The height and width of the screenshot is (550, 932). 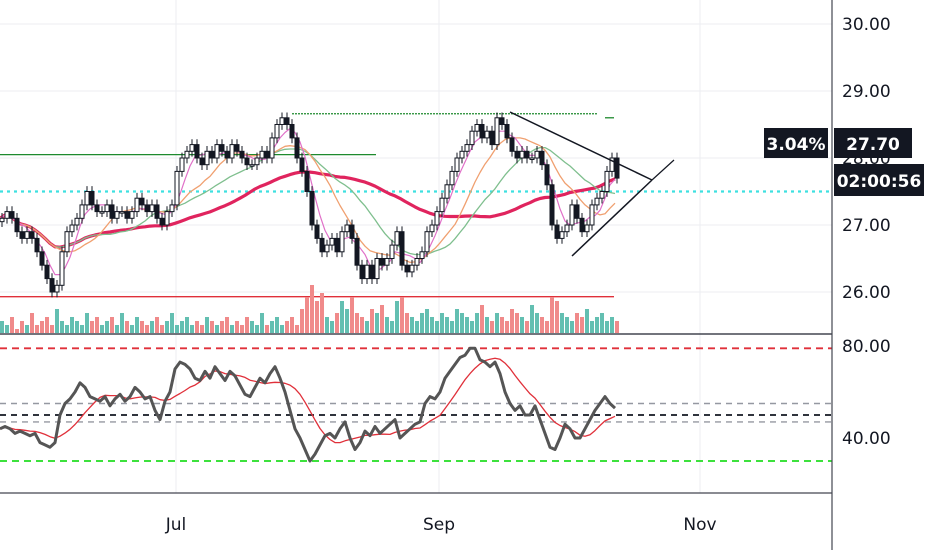 What do you see at coordinates (844, 162) in the screenshot?
I see `price-badges: 3.04% 27.70 02:00:56` at bounding box center [844, 162].